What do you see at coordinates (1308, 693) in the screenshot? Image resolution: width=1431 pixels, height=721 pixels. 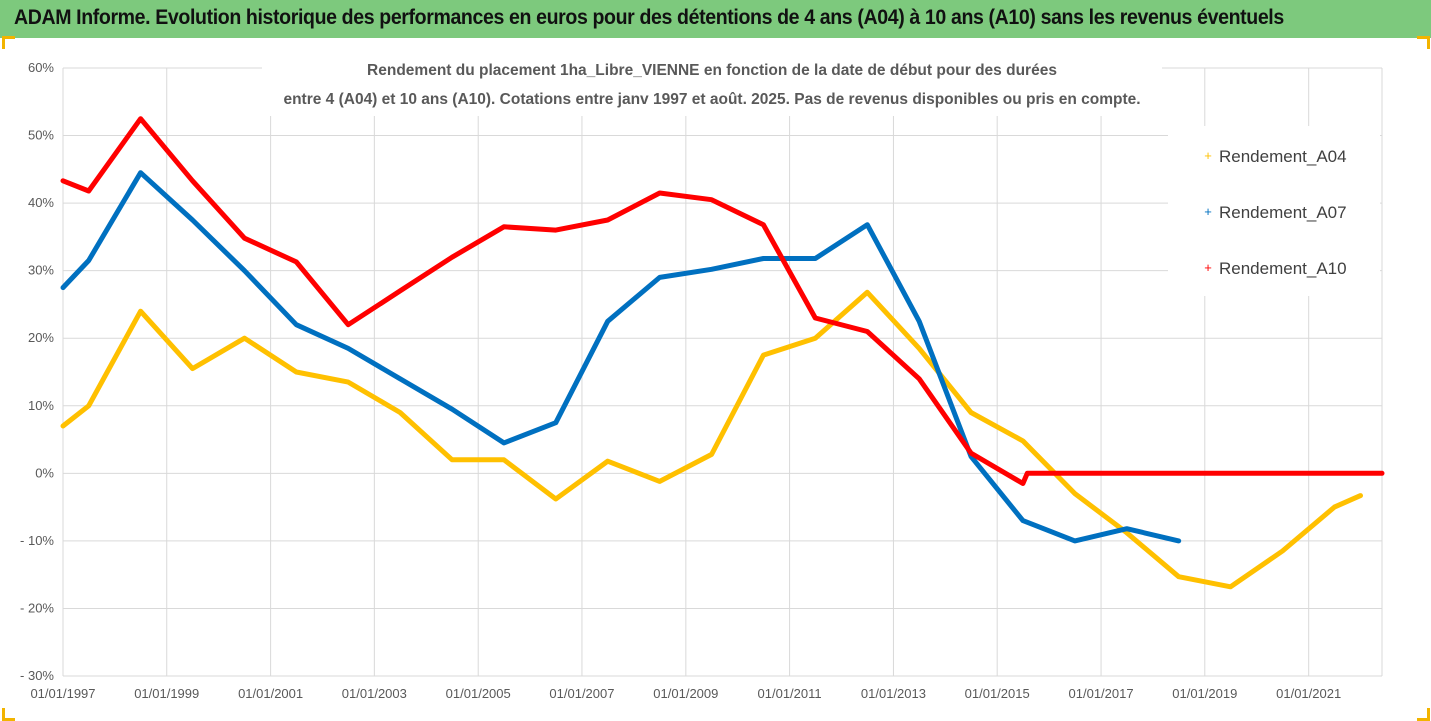 I see `x-tick-label: 01/01/2021` at bounding box center [1308, 693].